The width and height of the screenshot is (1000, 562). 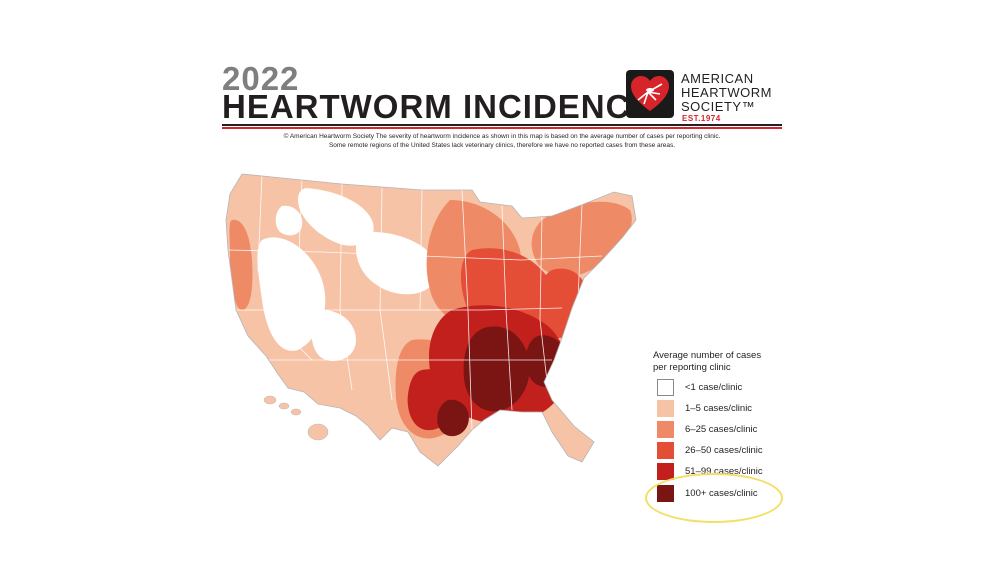 What do you see at coordinates (502, 125) in the screenshot?
I see `header-rule-dark` at bounding box center [502, 125].